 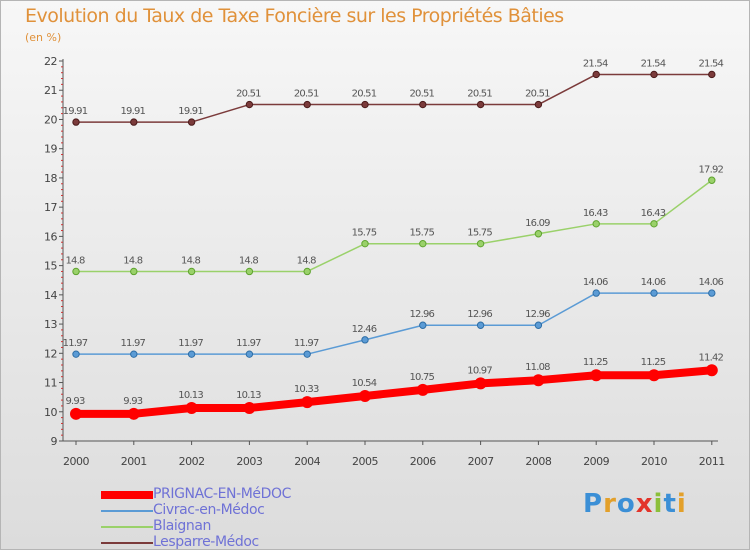 I want to click on y-axis-unit: (en %), so click(x=43, y=37).